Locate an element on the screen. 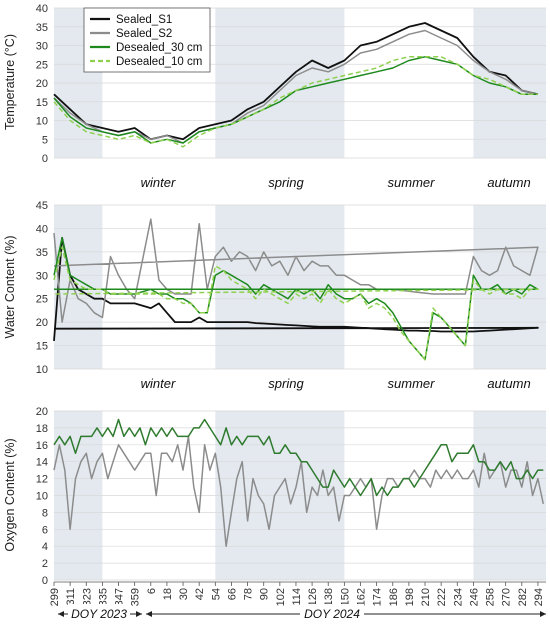 Image resolution: width=550 pixels, height=634 pixels. series-temperature-desealed-10-cm is located at coordinates (295, 102).